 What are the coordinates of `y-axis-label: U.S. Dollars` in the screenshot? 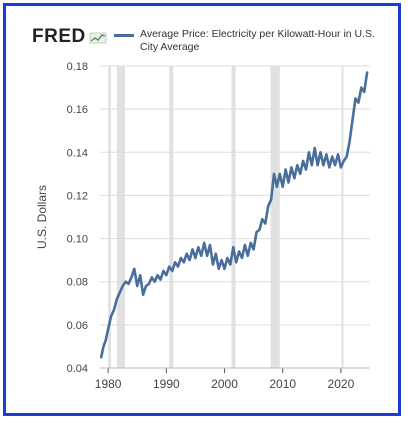 It's located at (42, 217).